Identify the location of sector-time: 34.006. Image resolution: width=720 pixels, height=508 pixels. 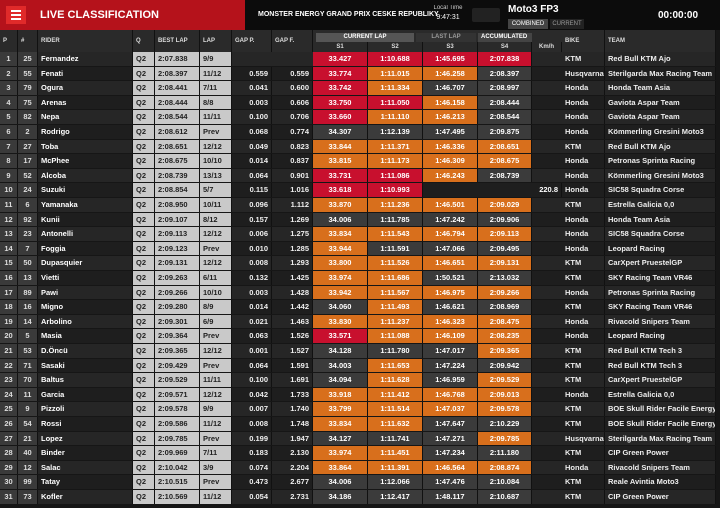
(340, 219).